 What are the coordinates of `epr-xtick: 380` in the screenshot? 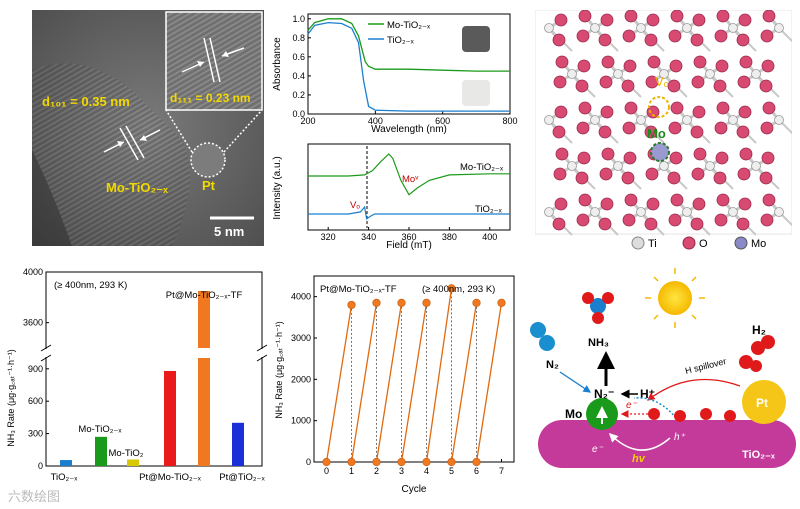 It's located at (449, 237).